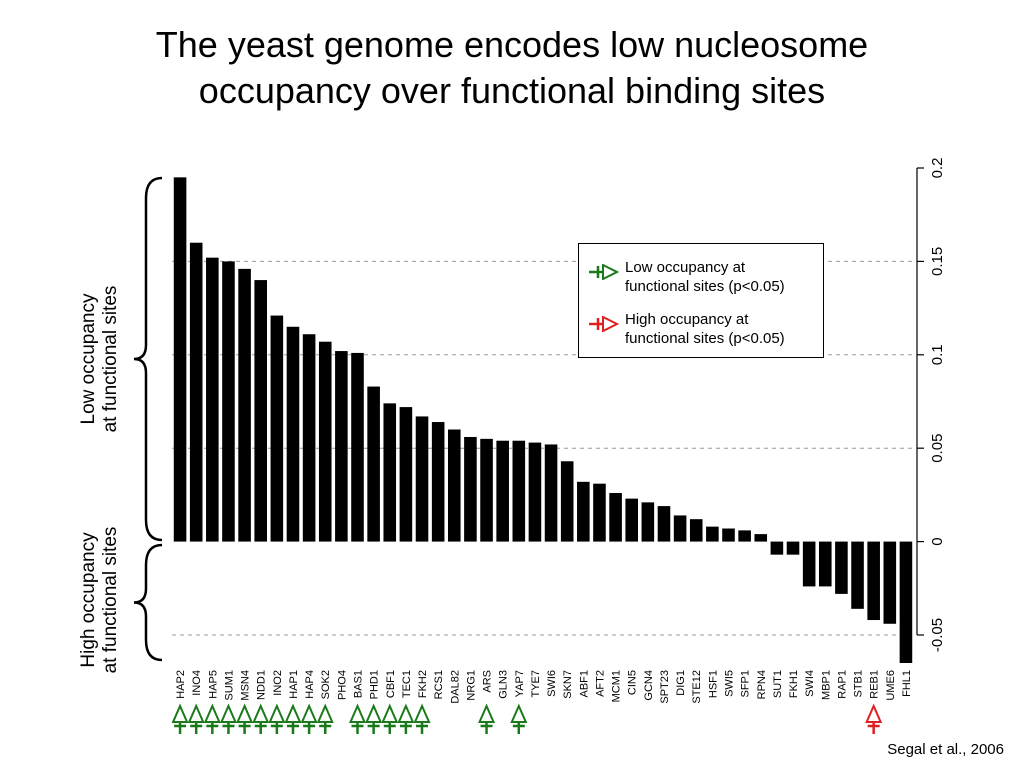 The width and height of the screenshot is (1024, 768). I want to click on category-label: FKH2, so click(423, 684).